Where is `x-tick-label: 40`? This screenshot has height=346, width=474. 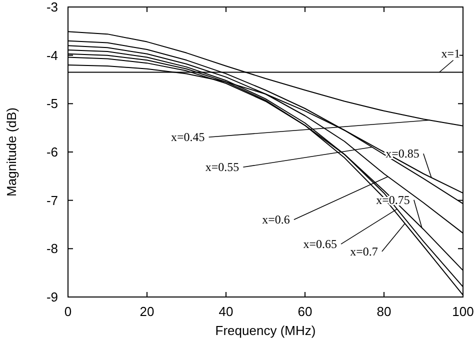
x-tick-label: 40 is located at coordinates (226, 311).